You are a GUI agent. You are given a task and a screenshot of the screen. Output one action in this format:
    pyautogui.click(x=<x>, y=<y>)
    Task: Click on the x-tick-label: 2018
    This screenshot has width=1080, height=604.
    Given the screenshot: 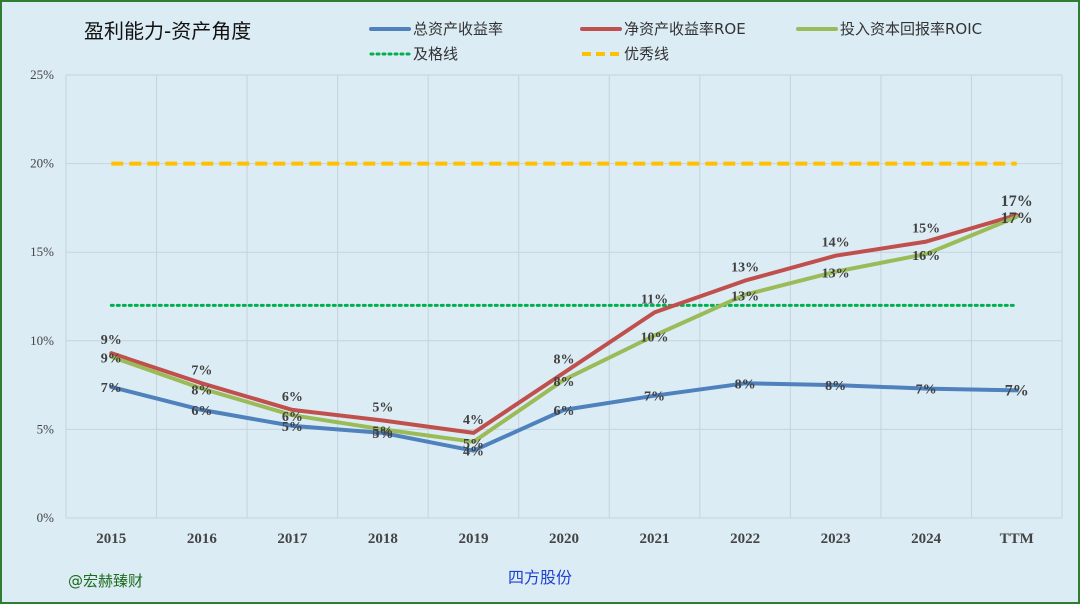 What is the action you would take?
    pyautogui.click(x=383, y=539)
    